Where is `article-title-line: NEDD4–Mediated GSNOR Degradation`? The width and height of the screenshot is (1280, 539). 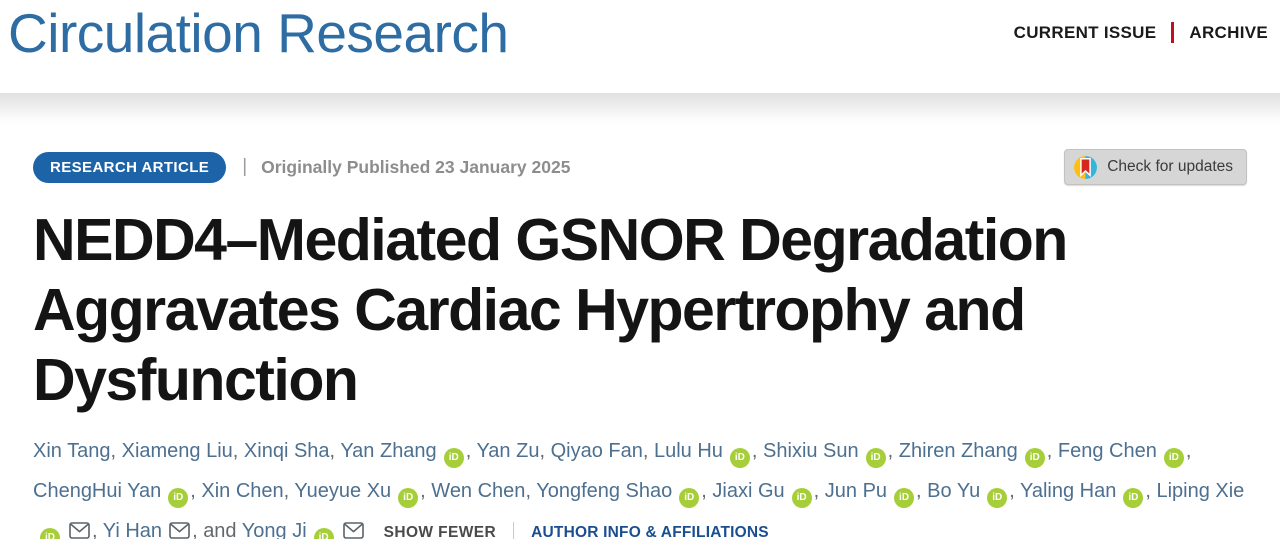 article-title-line: NEDD4–Mediated GSNOR Degradation is located at coordinates (550, 240).